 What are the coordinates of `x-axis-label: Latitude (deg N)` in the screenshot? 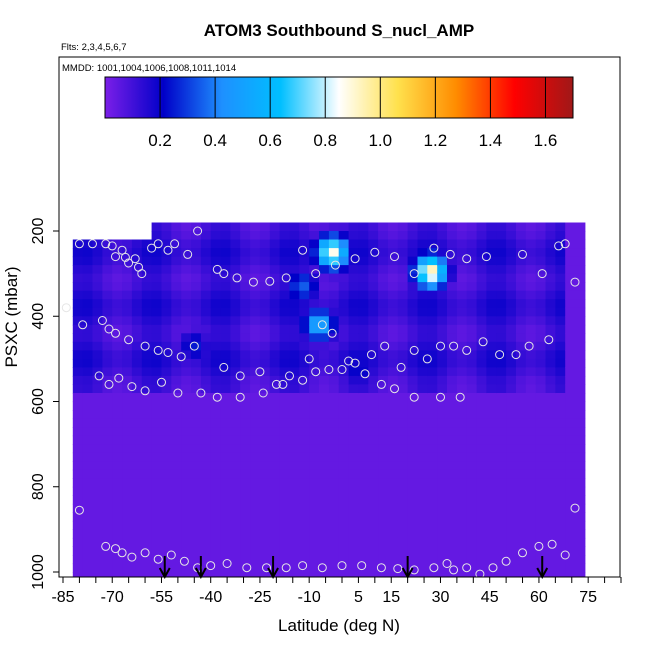 It's located at (339, 625).